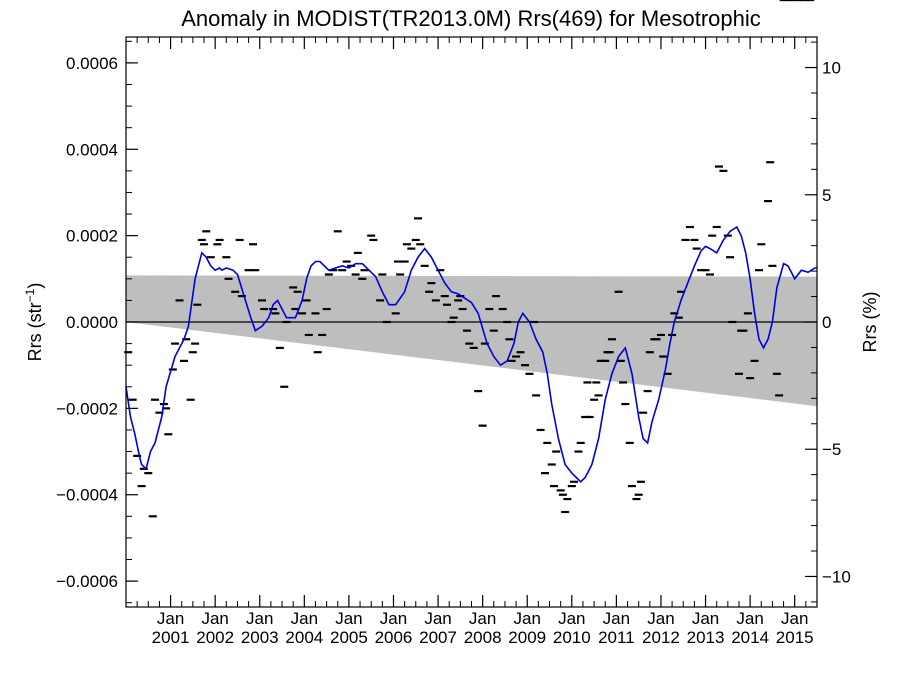 This screenshot has height=675, width=900. What do you see at coordinates (572, 637) in the screenshot?
I see `x-tick-label-year: 2010` at bounding box center [572, 637].